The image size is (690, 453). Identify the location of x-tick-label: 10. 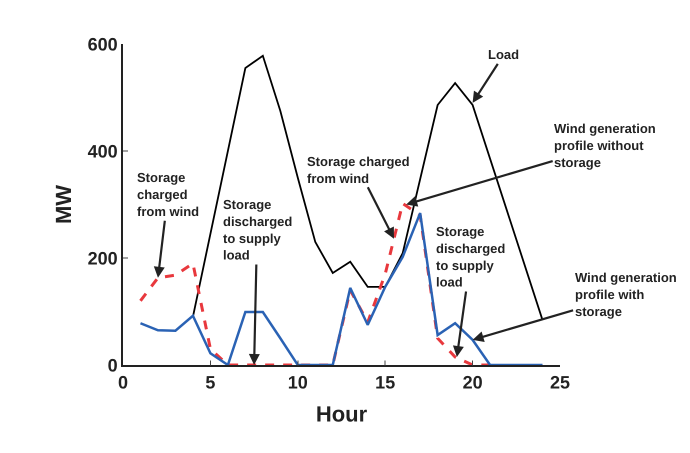
(298, 382).